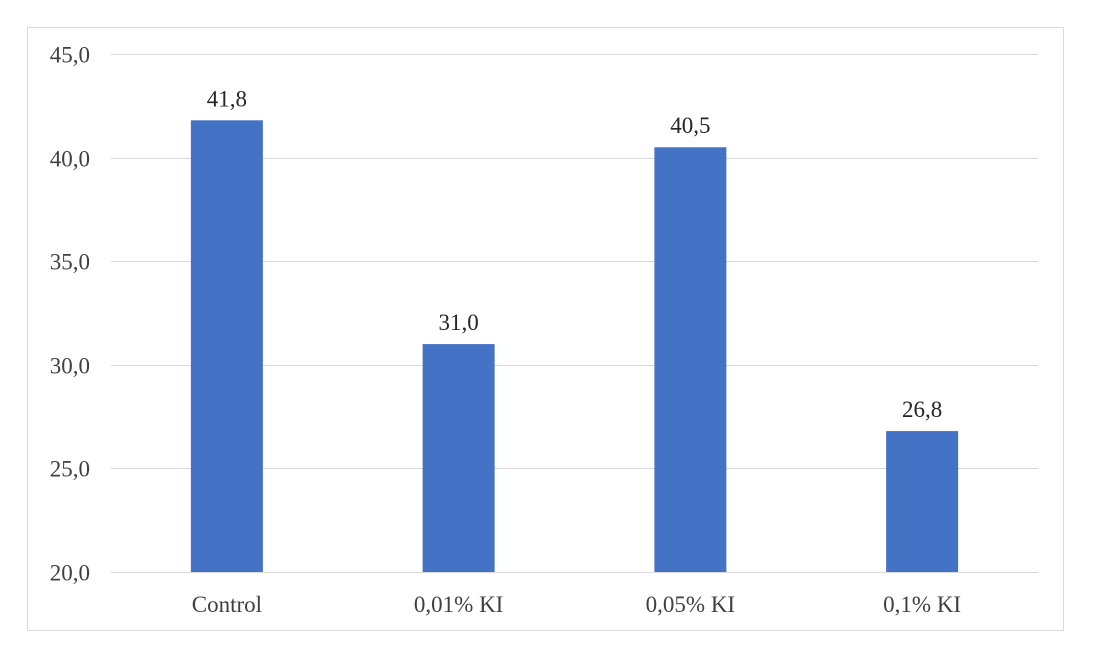  What do you see at coordinates (70, 469) in the screenshot?
I see `y-tick-label: 25,0` at bounding box center [70, 469].